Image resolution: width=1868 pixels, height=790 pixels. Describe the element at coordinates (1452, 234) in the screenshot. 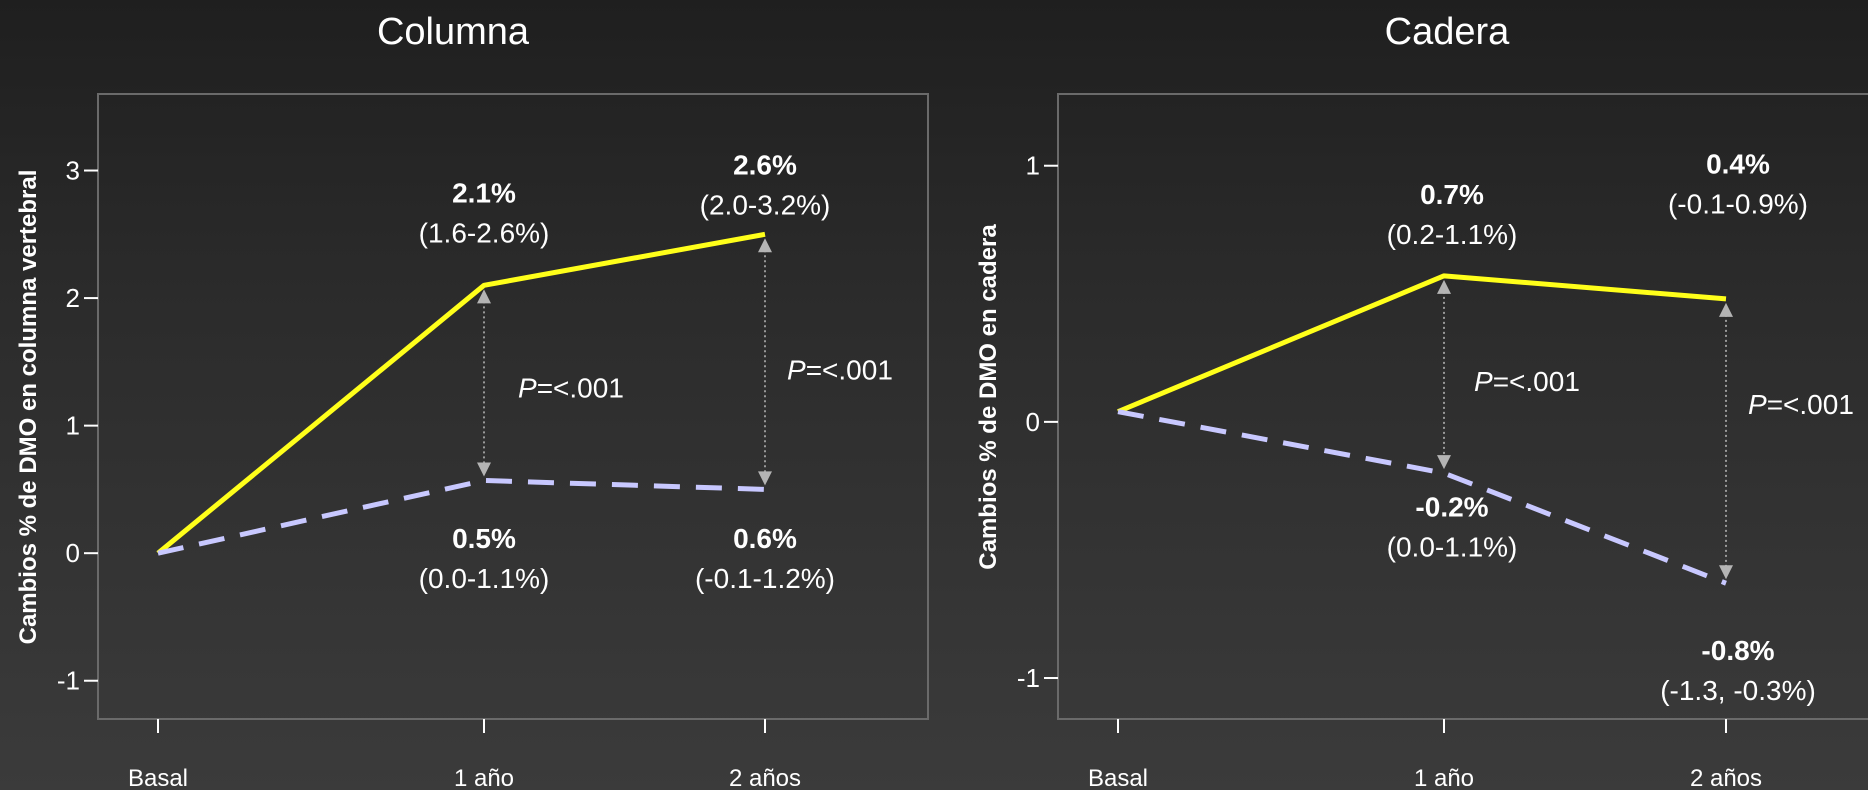

I see `annotation-interval: (0.2-1.1%)` at that location.